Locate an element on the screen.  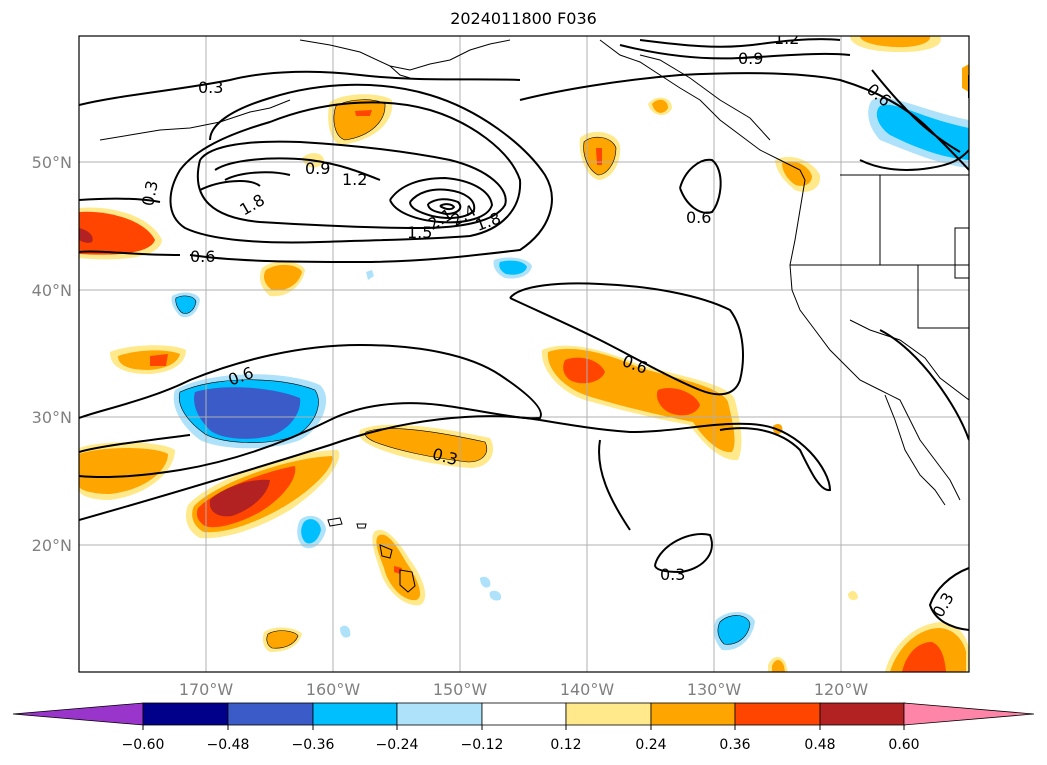
lat-label-30n: 30°N is located at coordinates (52, 417).